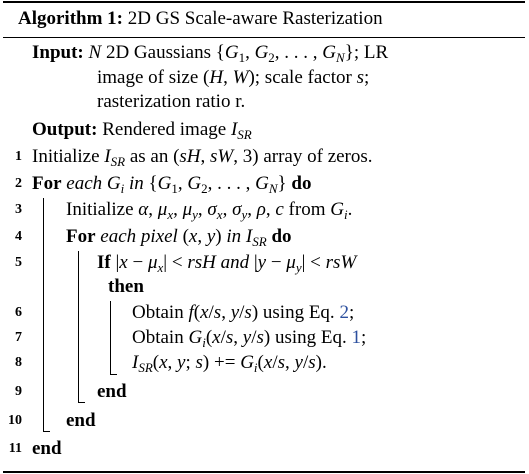  Describe the element at coordinates (81, 420) in the screenshot. I see `step-10-end: end` at that location.